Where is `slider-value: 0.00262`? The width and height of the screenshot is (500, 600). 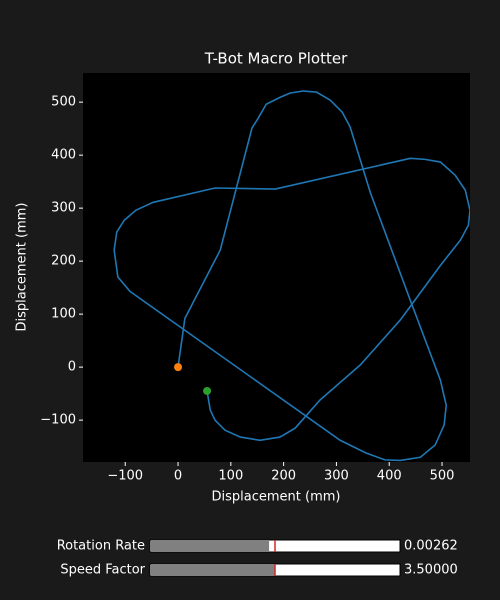 slider-value: 0.00262 is located at coordinates (431, 546).